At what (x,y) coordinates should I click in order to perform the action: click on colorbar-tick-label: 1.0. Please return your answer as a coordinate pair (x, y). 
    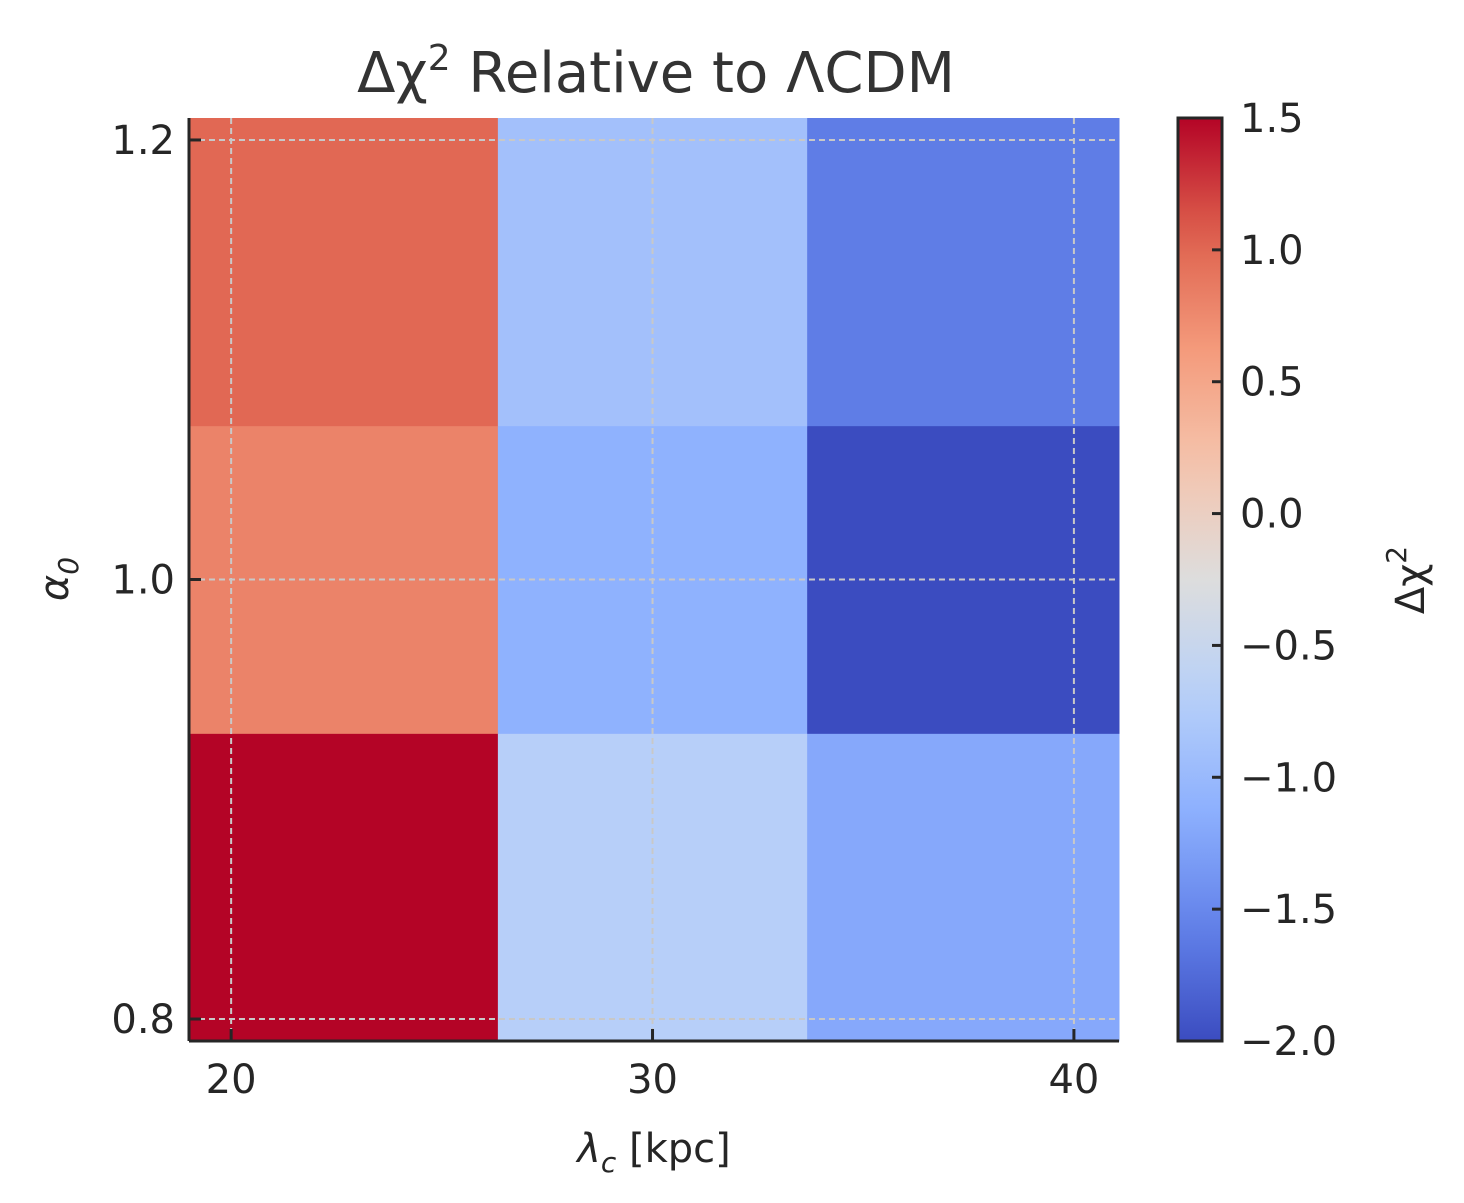
    Looking at the image, I should click on (1272, 251).